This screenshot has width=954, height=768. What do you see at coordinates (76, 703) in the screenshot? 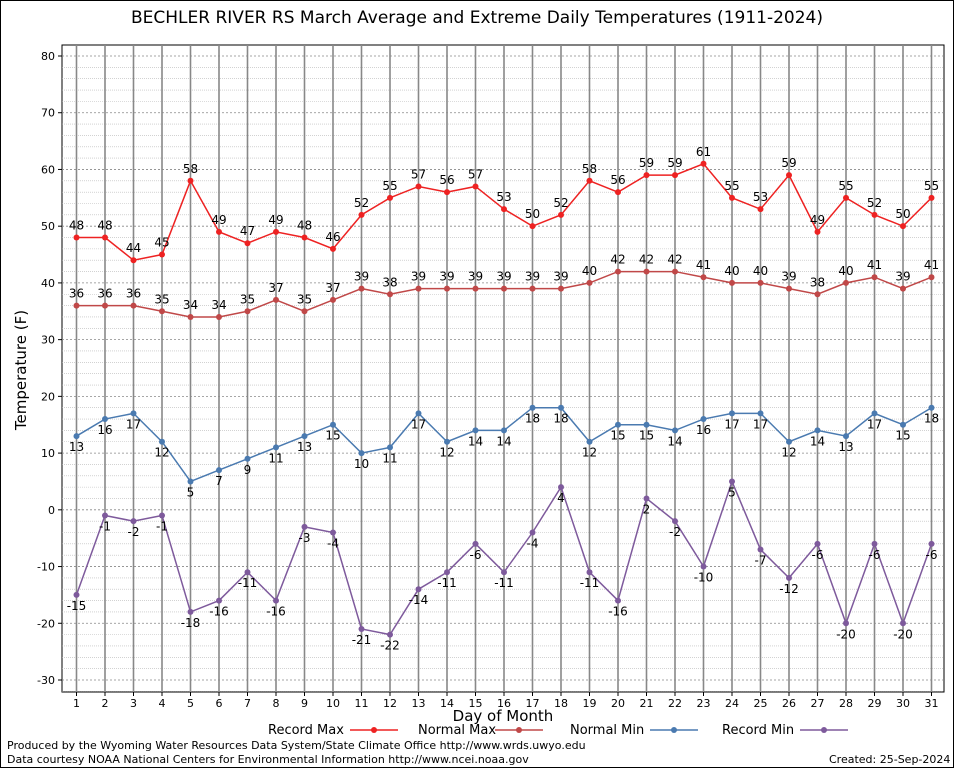
I see `x-tick-label: 1` at bounding box center [76, 703].